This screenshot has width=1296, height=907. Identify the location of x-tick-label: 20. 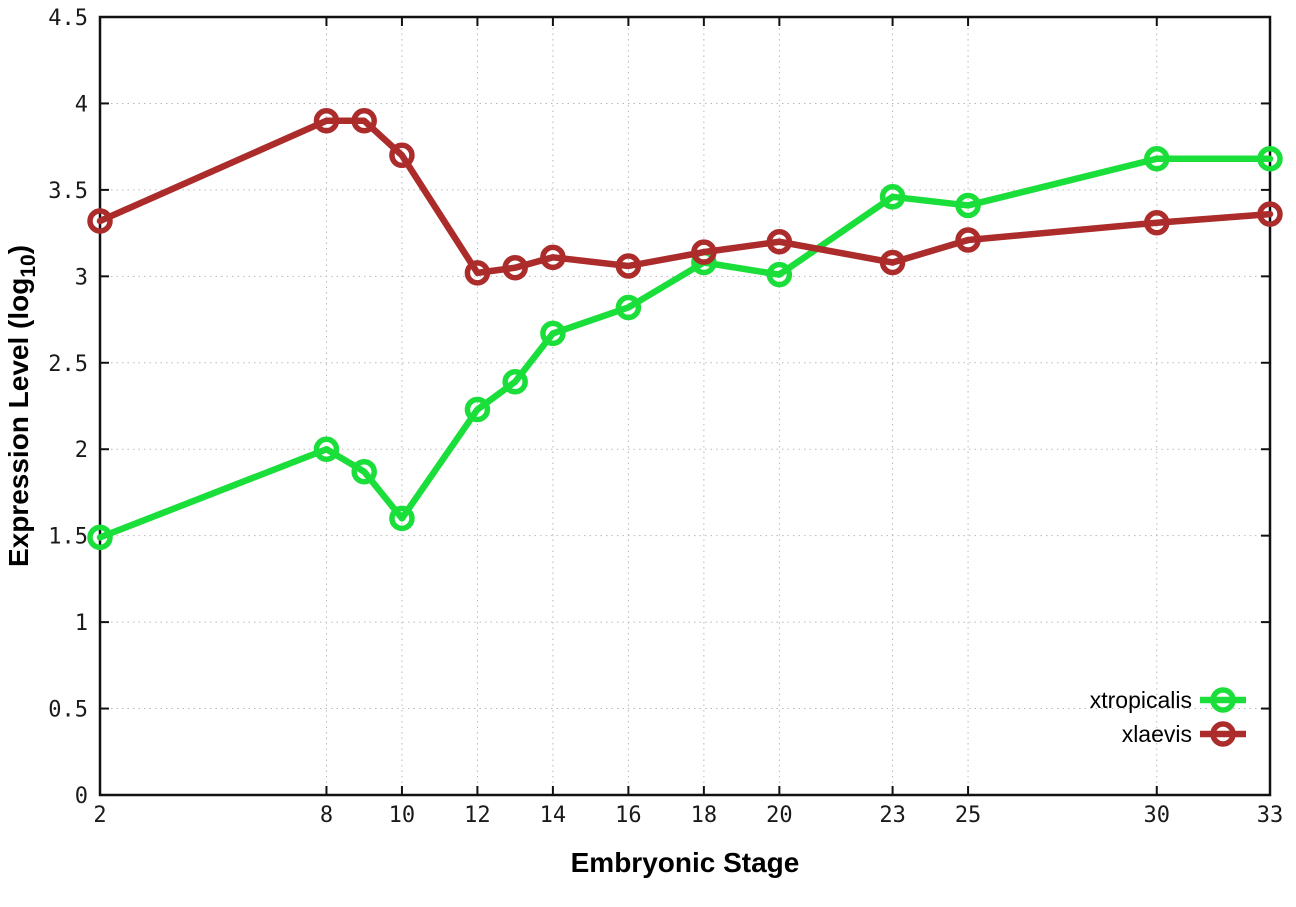
(779, 815).